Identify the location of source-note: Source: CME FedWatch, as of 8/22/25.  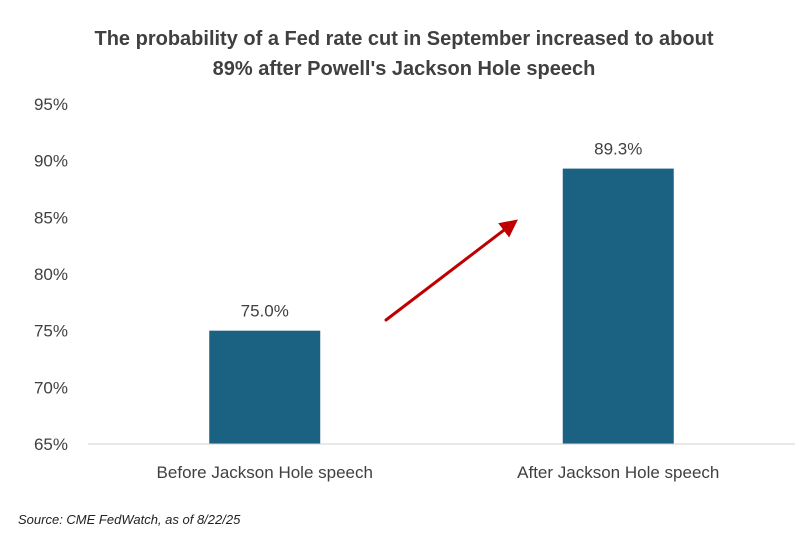
(129, 519).